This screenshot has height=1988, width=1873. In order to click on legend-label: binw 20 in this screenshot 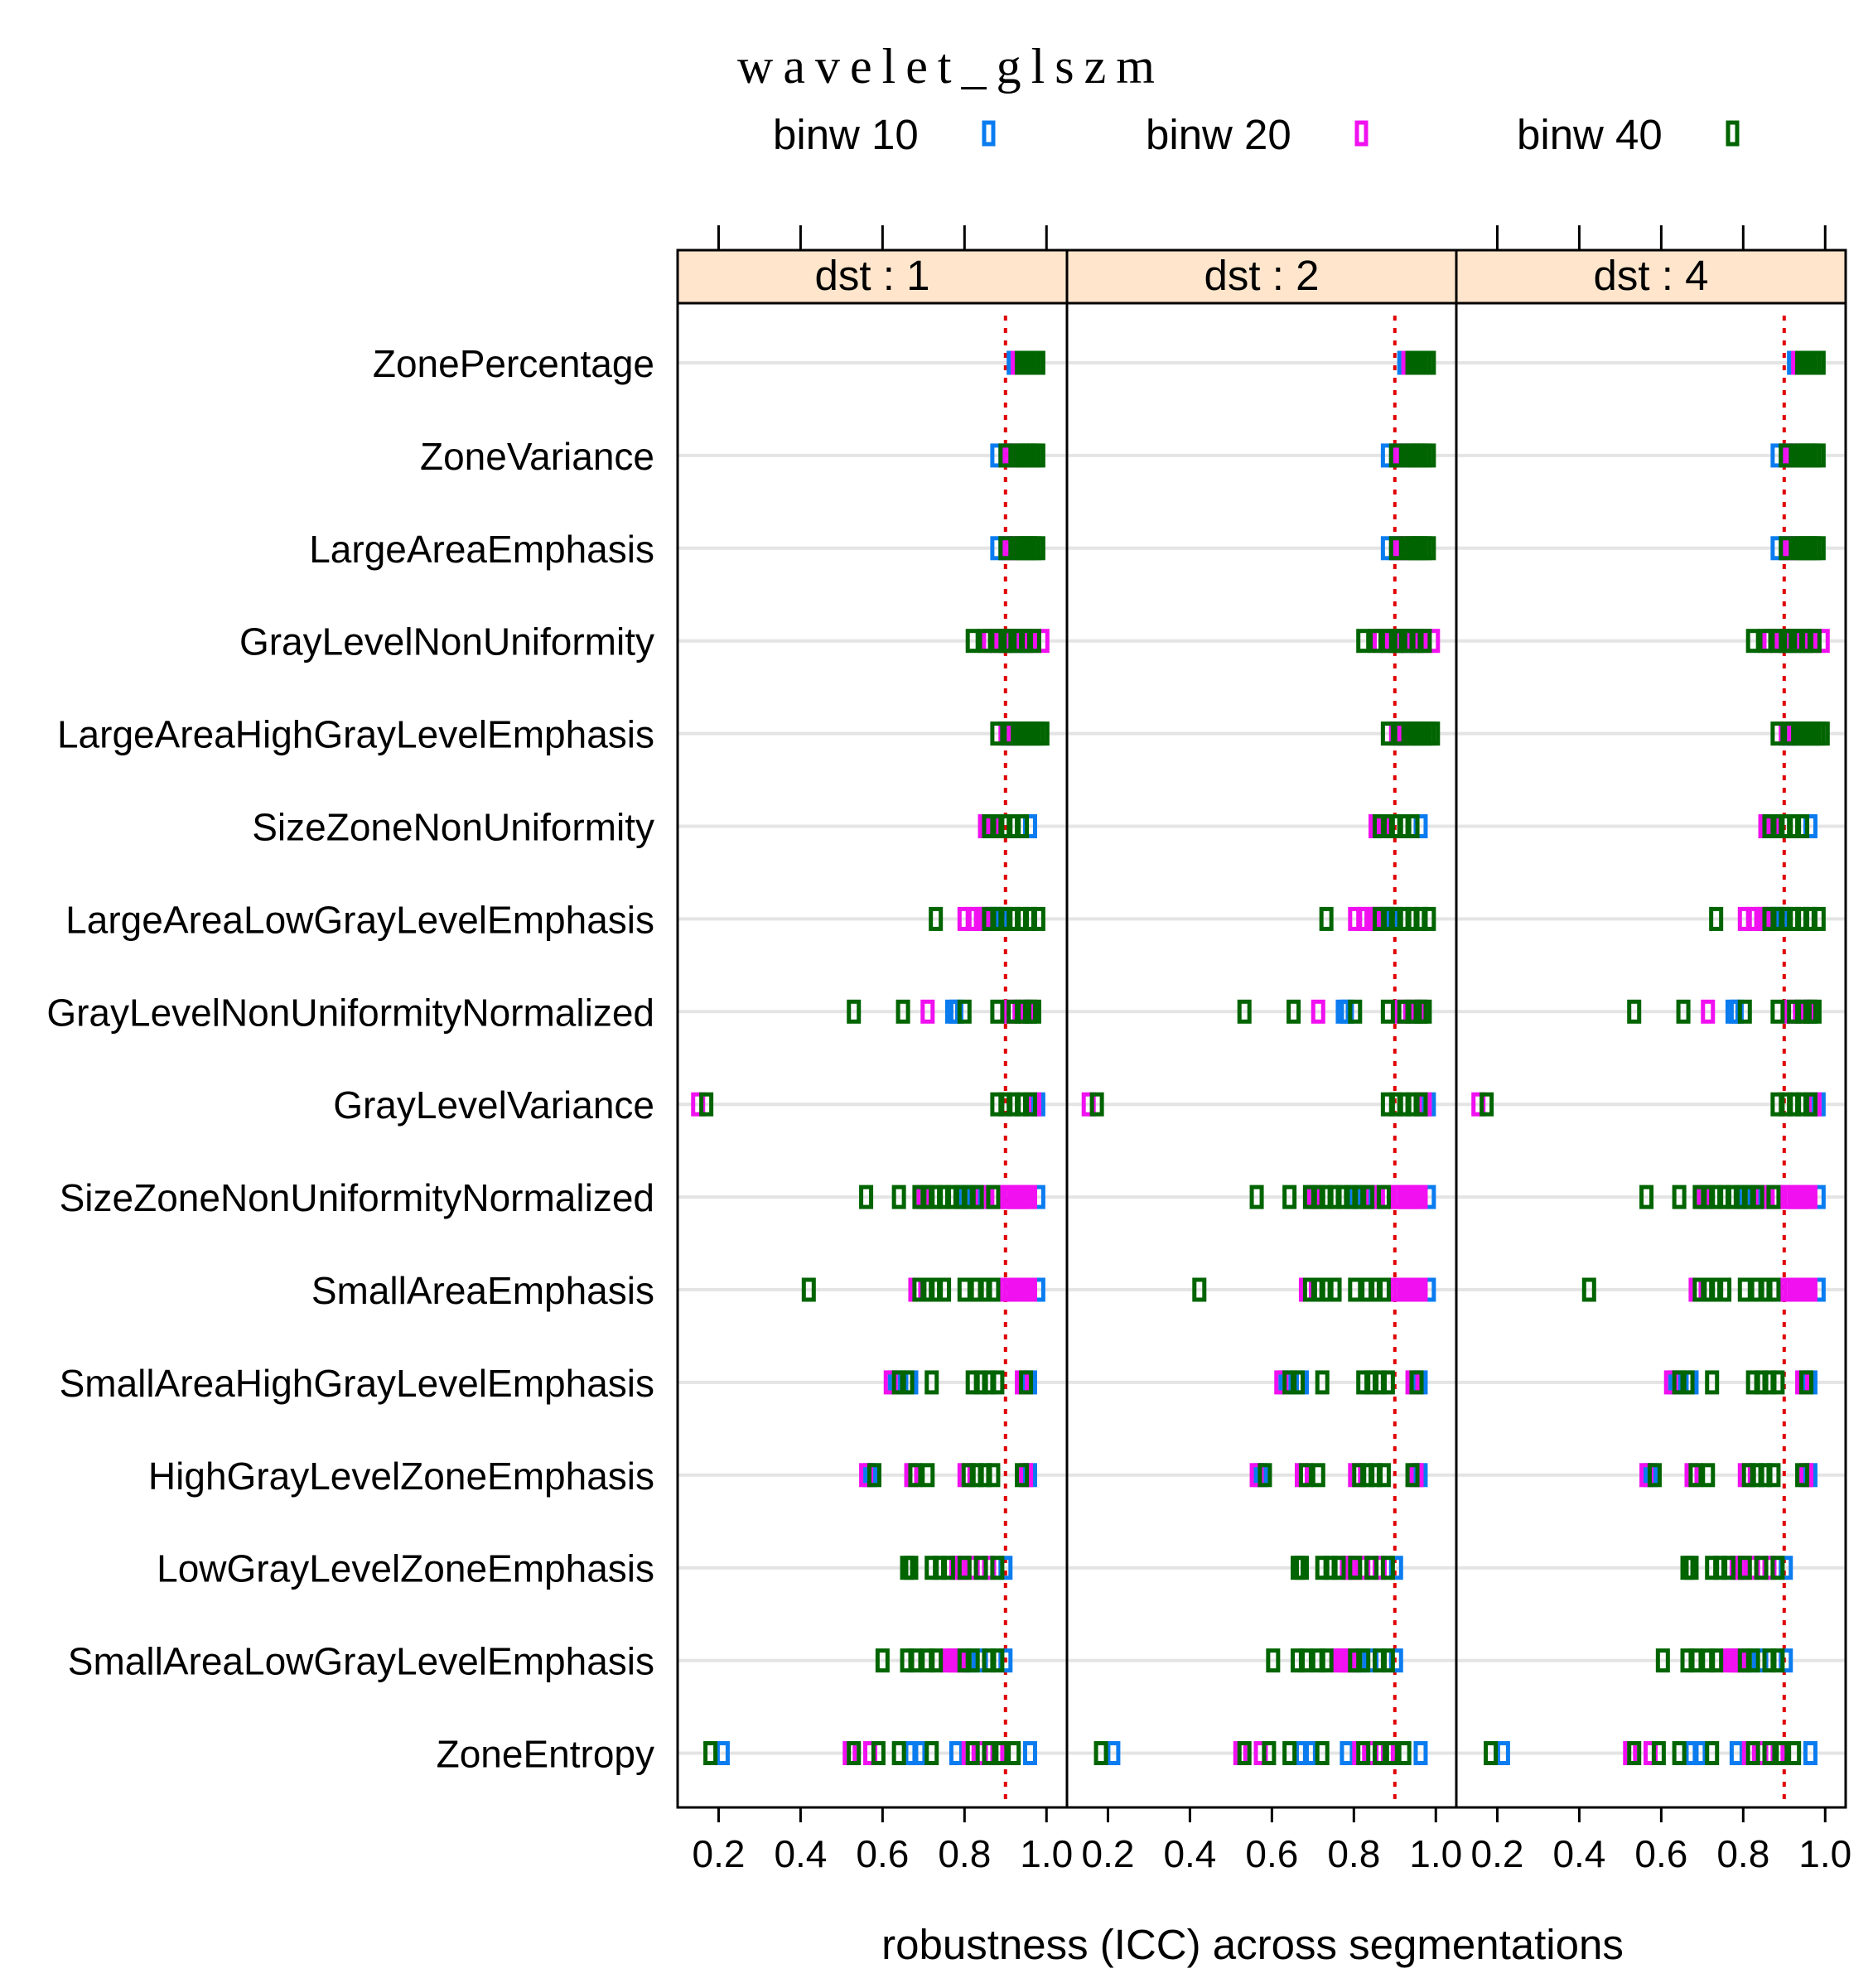, I will do `click(1218, 134)`.